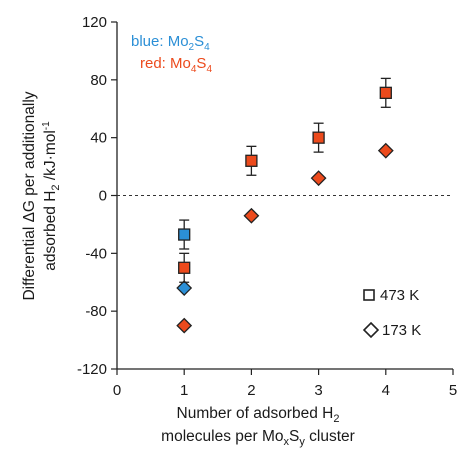 This screenshot has height=451, width=457. I want to click on diamond-marker-legend-icon, so click(371, 330).